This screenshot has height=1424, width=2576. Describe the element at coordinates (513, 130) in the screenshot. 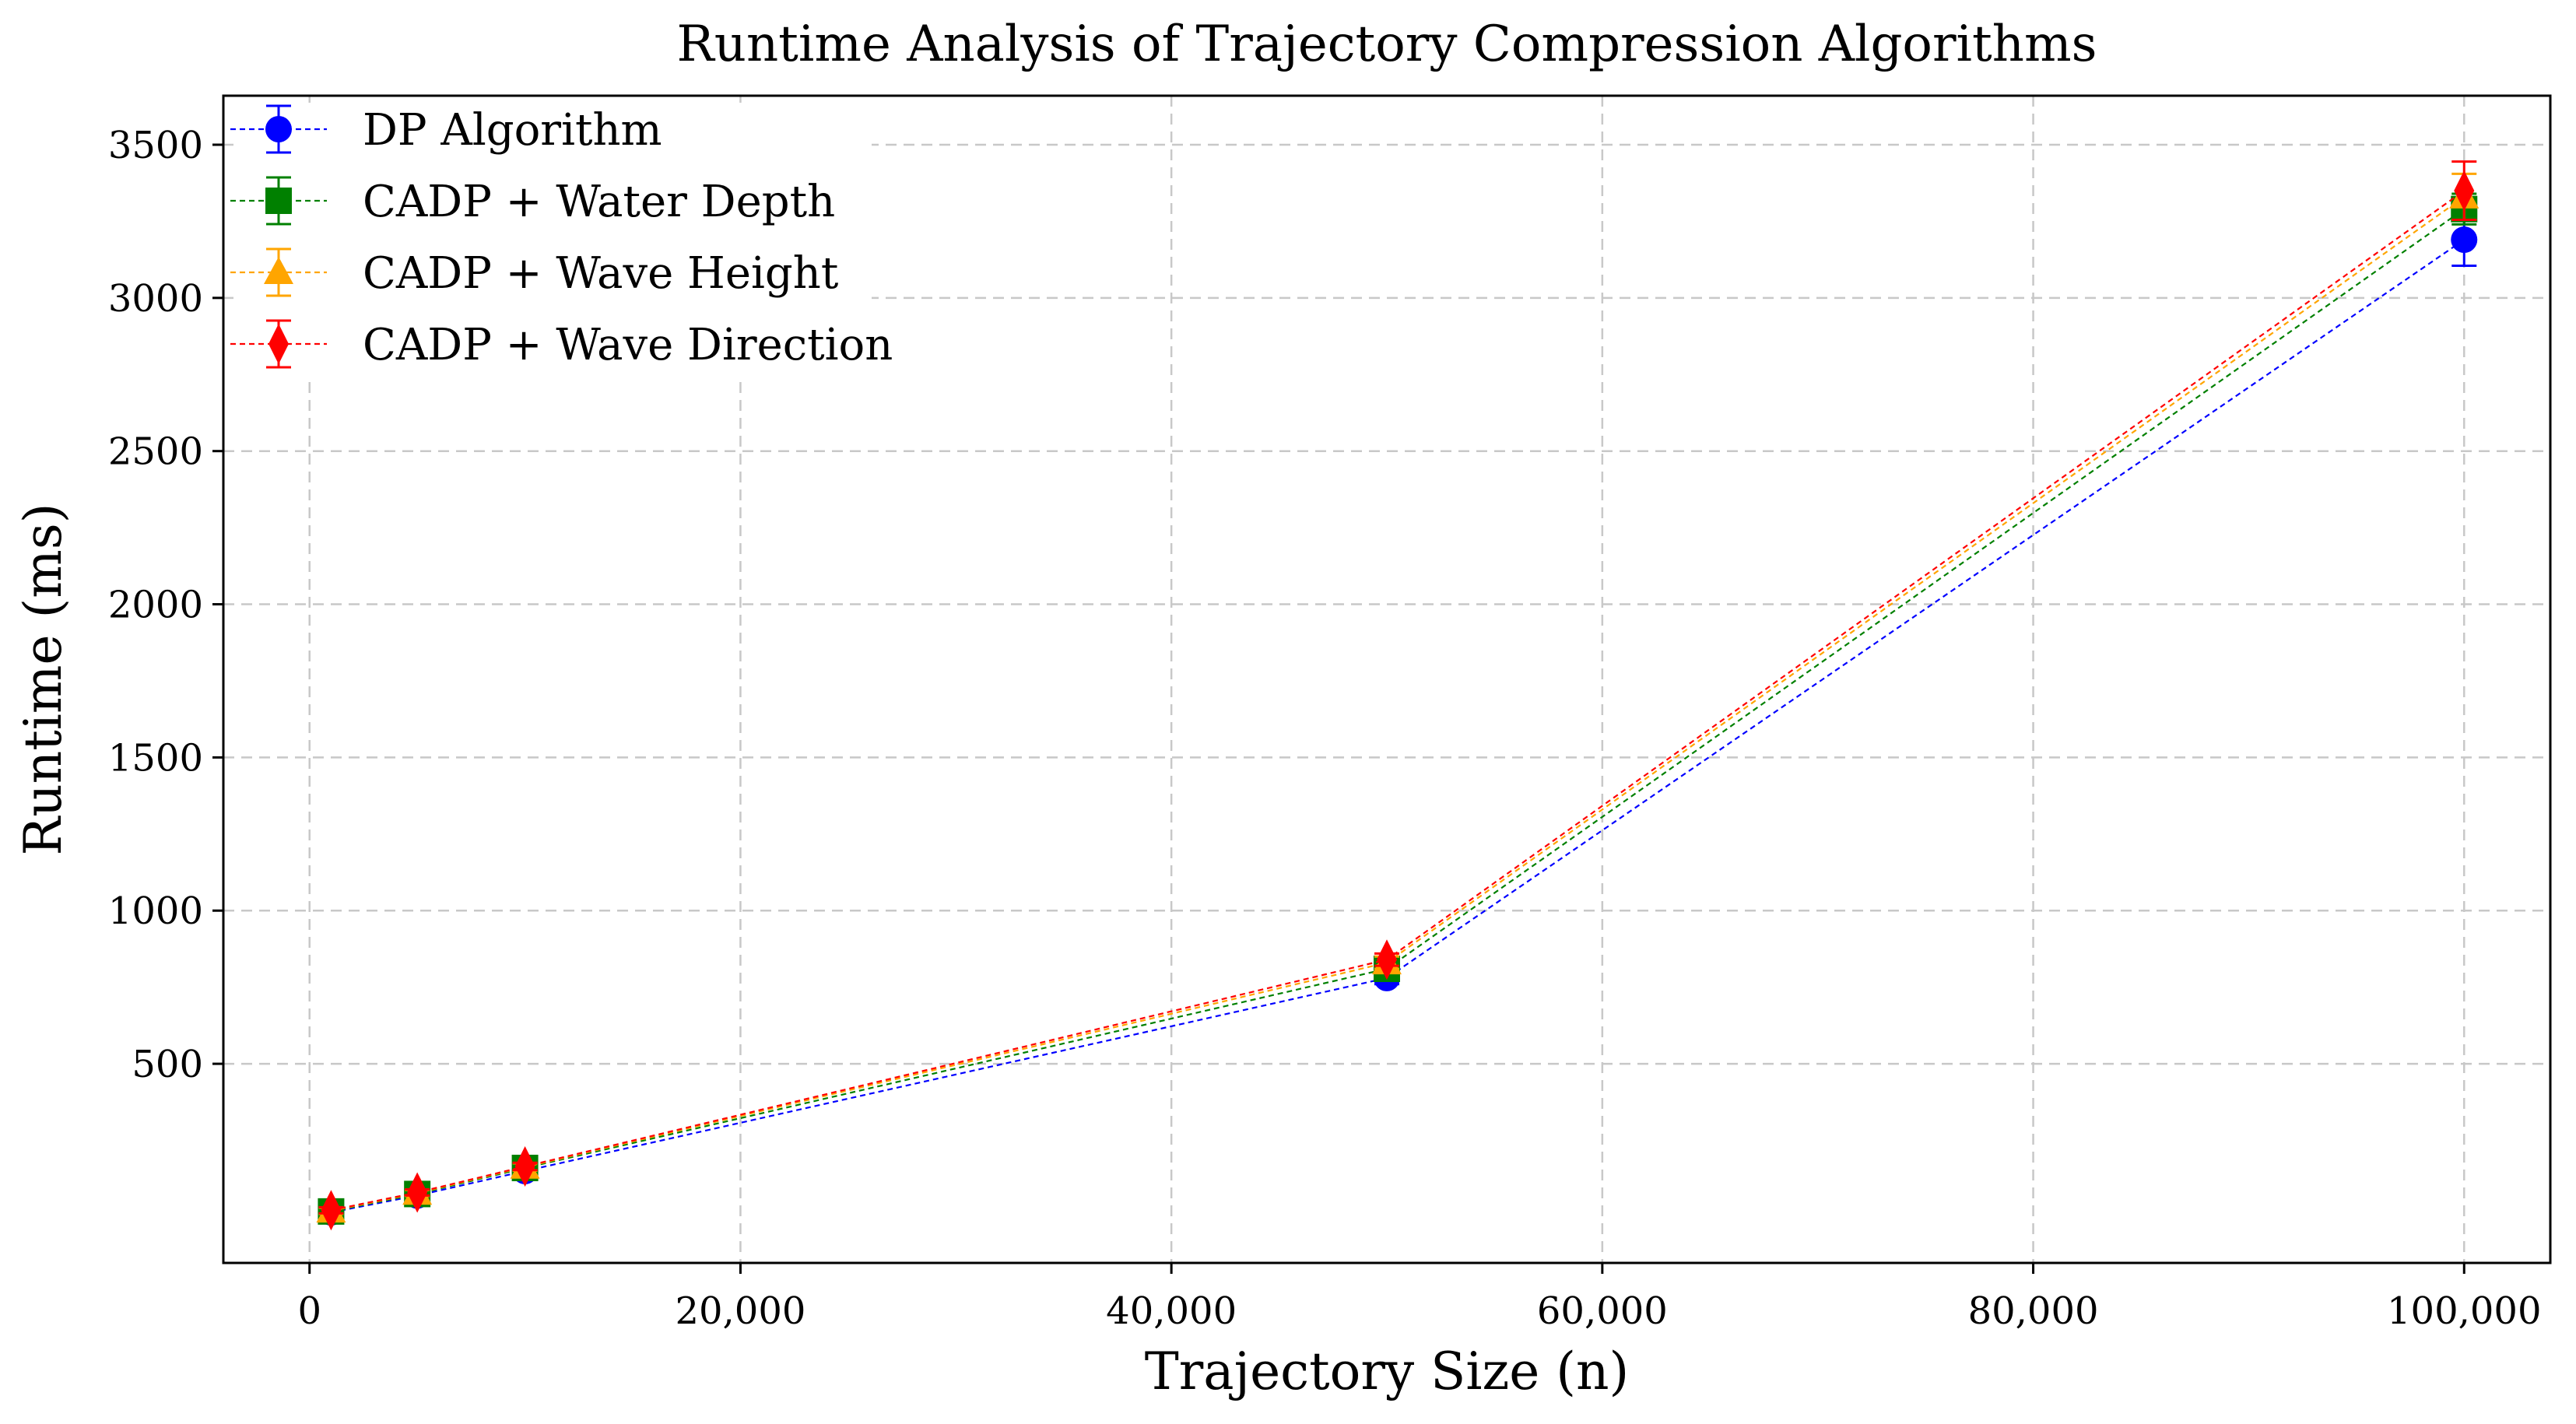

I see `legend-label: DP Algorithm` at that location.